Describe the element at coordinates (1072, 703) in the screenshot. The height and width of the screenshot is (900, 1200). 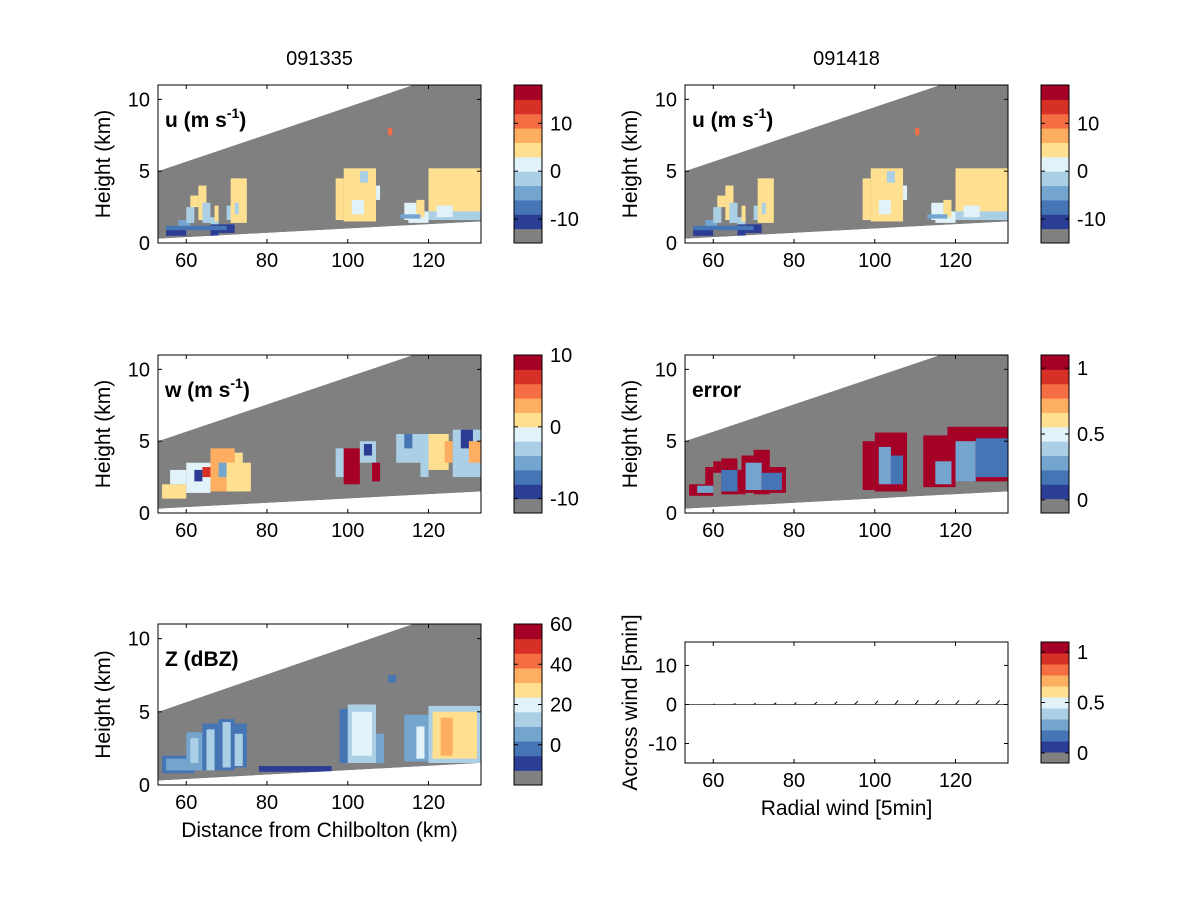
I see `colorbar: 00.51` at that location.